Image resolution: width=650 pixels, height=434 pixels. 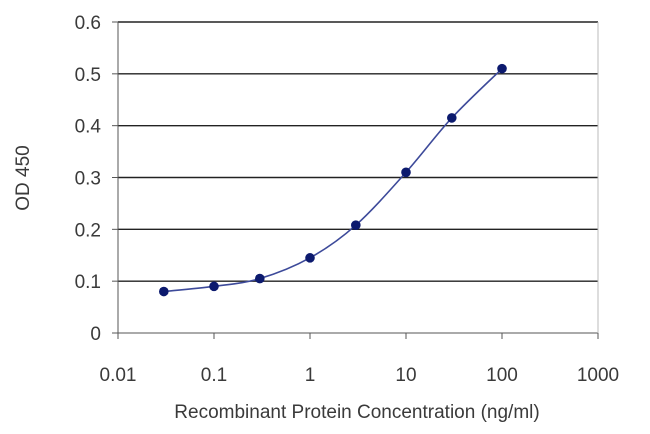 What do you see at coordinates (360, 375) in the screenshot?
I see `x-tick-labels: 0.01 0.1 1 10 100 1000` at bounding box center [360, 375].